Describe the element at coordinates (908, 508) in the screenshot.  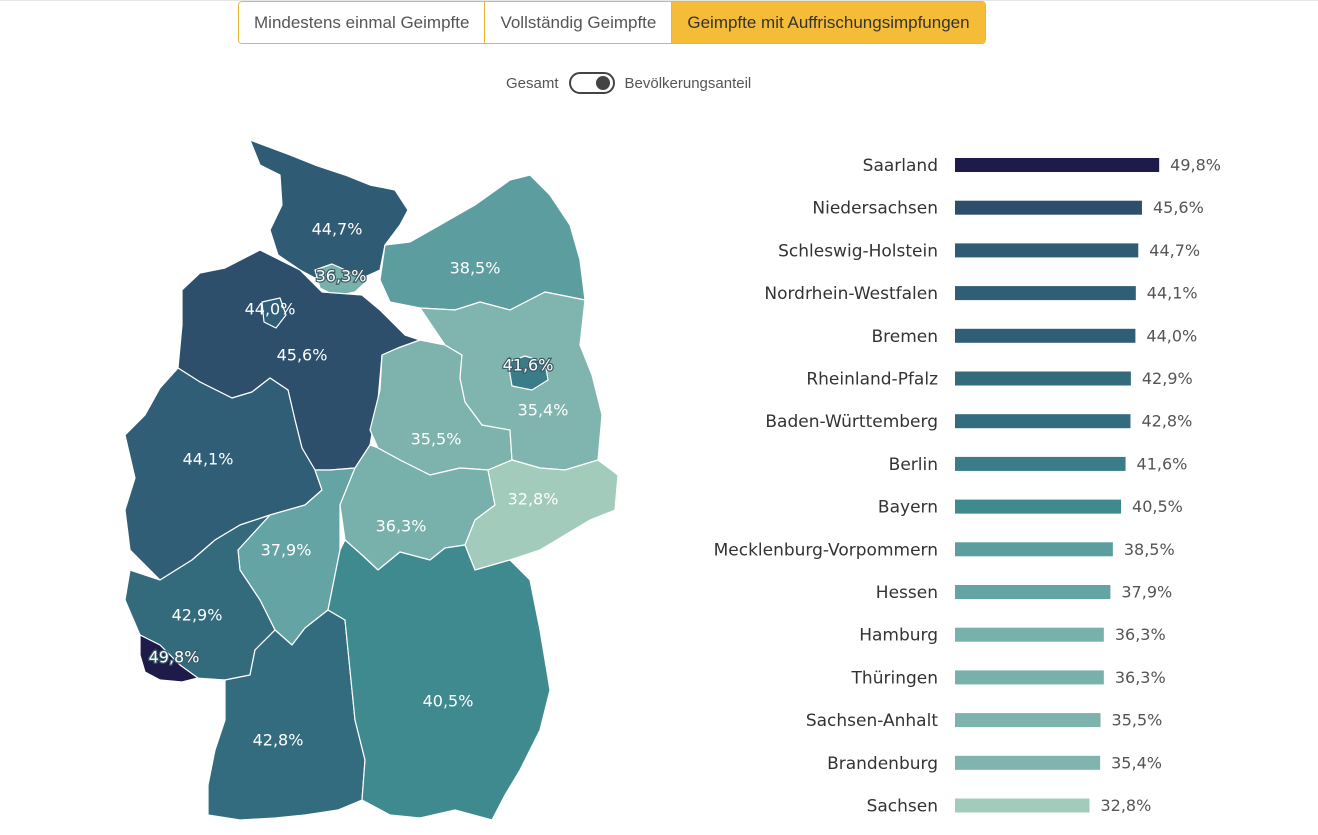
I see `bar-label-bayern: Bayern` at that location.